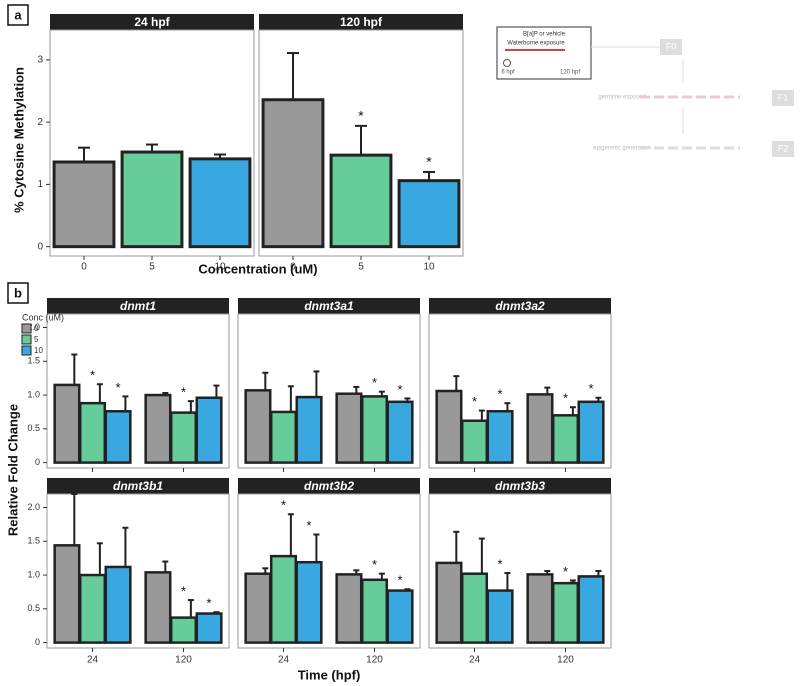 Image resolution: width=800 pixels, height=686 pixels. What do you see at coordinates (40, 122) in the screenshot?
I see `y-tick-label: 2` at bounding box center [40, 122].